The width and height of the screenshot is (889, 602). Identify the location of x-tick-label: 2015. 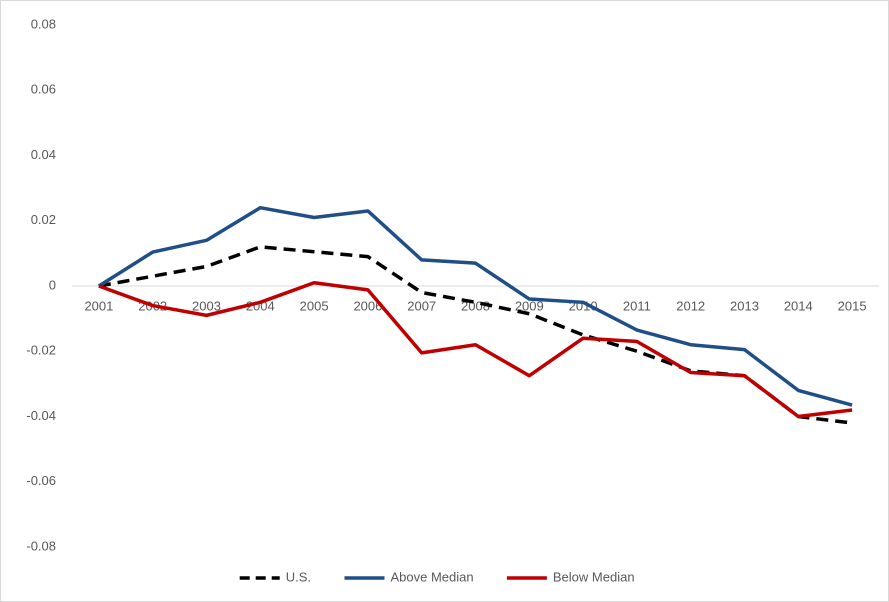
(852, 305).